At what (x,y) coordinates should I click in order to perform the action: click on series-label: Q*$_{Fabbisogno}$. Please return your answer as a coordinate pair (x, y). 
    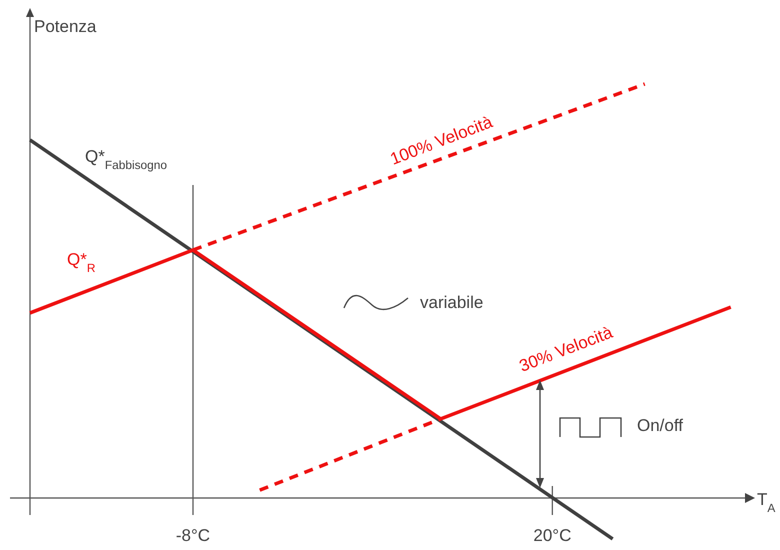
    Looking at the image, I should click on (126, 159).